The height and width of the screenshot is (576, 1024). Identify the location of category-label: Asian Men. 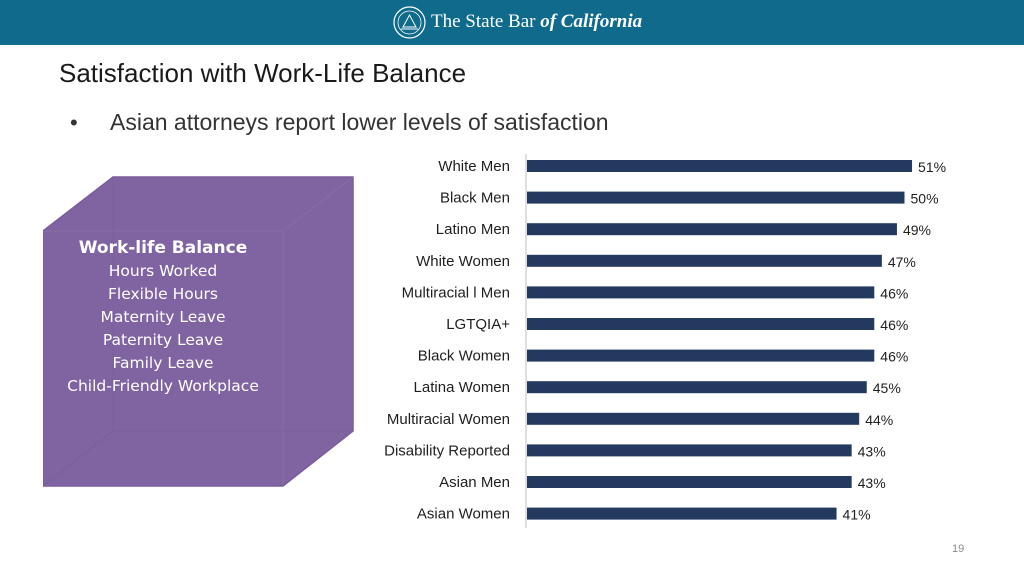
(474, 482).